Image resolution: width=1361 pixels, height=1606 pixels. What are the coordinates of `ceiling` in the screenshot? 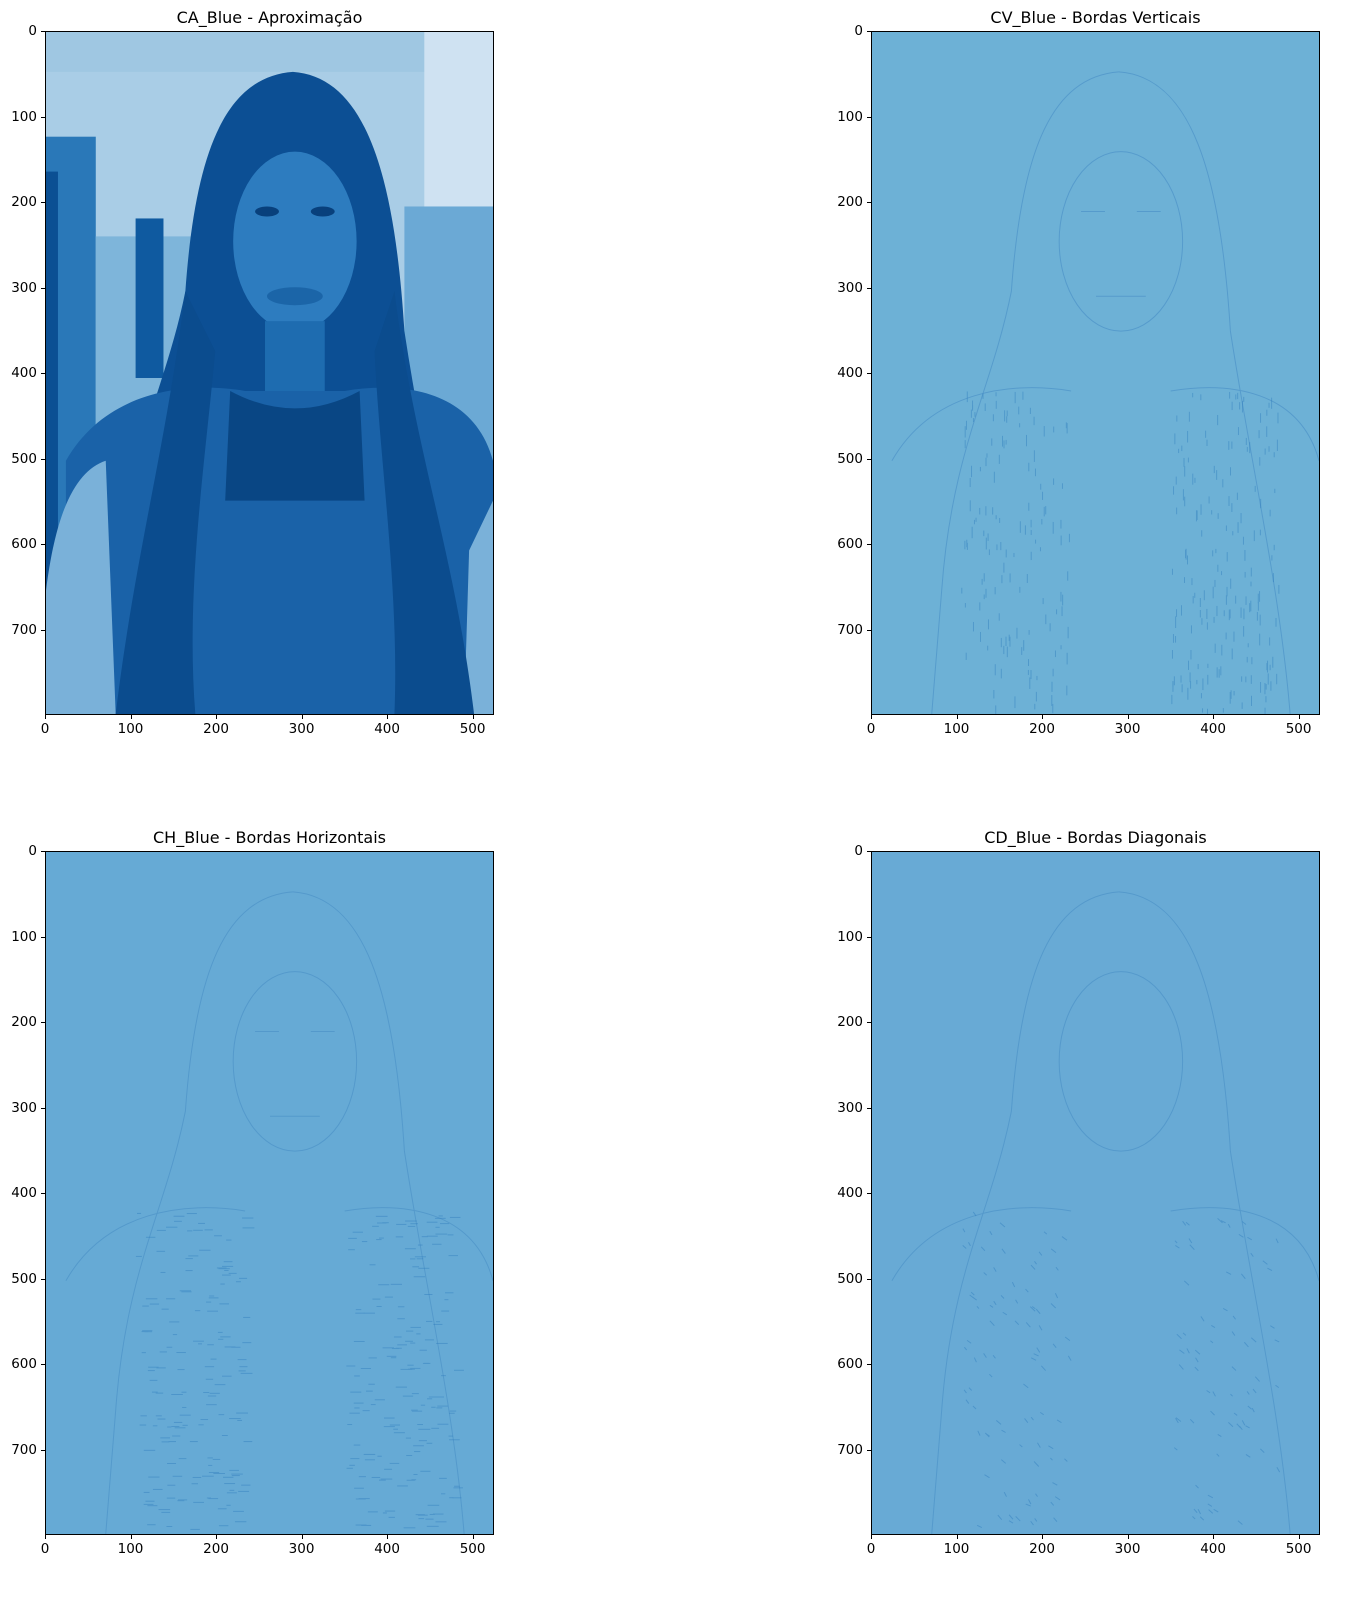 It's located at (269, 52).